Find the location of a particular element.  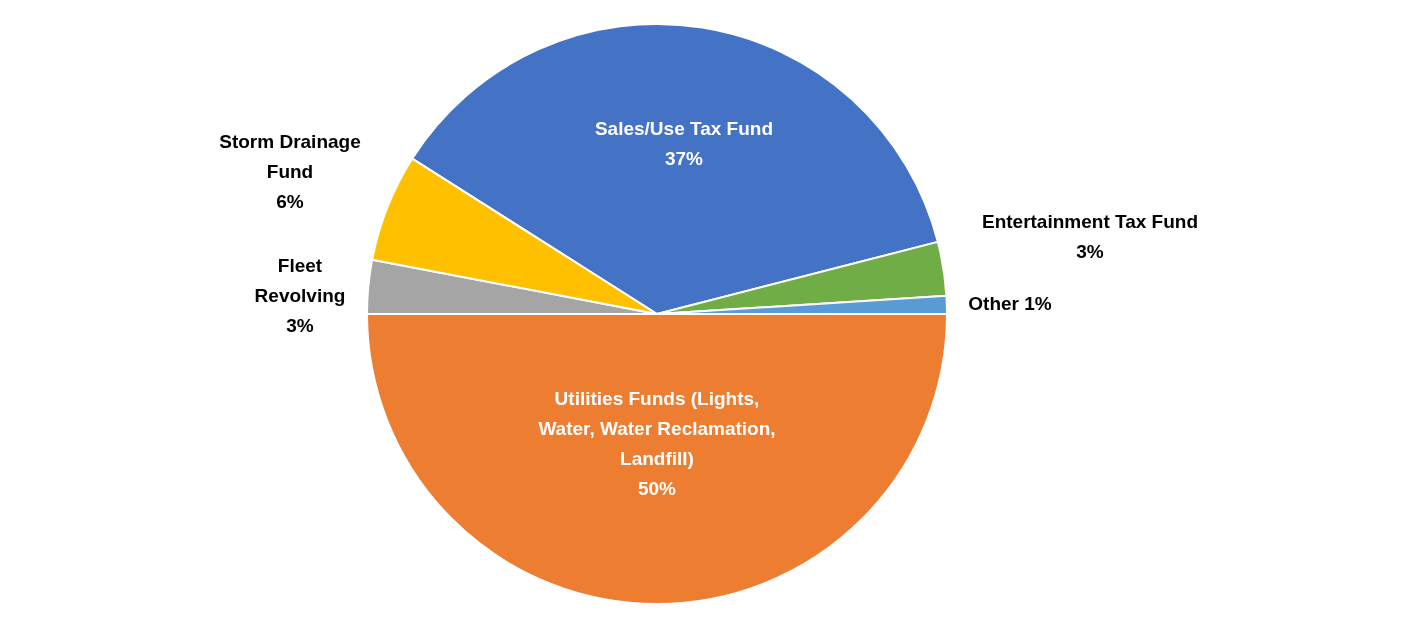

data-label: 6% is located at coordinates (290, 201).